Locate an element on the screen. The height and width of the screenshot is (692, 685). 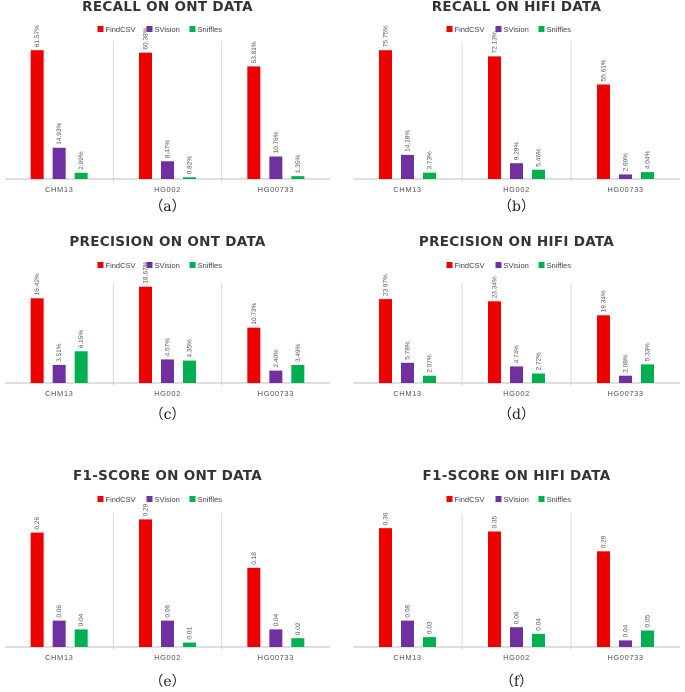
chart-title: PRECISION ON HIFI DATA is located at coordinates (516, 242).